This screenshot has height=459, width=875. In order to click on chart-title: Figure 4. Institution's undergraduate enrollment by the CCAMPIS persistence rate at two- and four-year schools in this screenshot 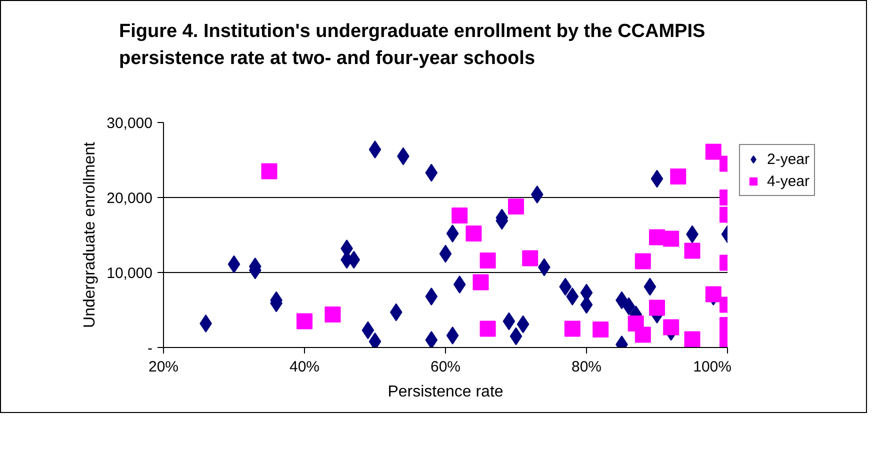, I will do `click(412, 45)`.